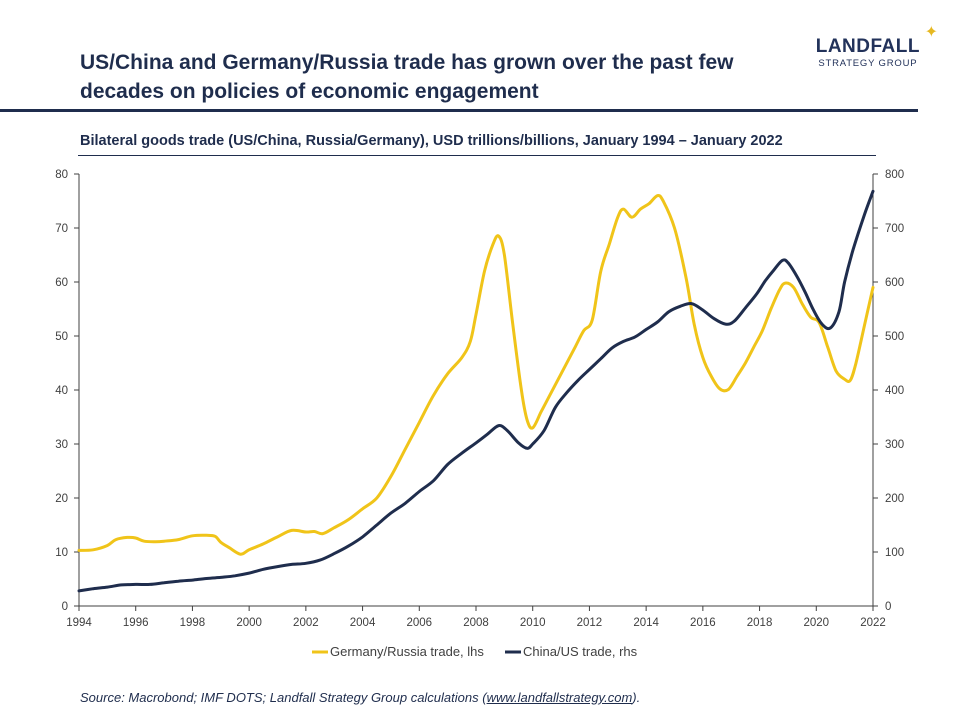 The width and height of the screenshot is (960, 720). I want to click on star-icon: ✦, so click(931, 32).